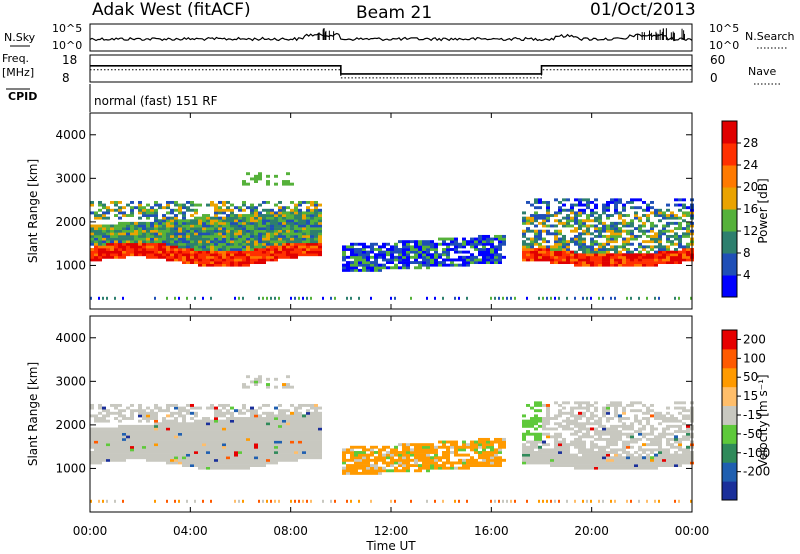  What do you see at coordinates (729, 491) in the screenshot?
I see `colorbar-segment` at bounding box center [729, 491].